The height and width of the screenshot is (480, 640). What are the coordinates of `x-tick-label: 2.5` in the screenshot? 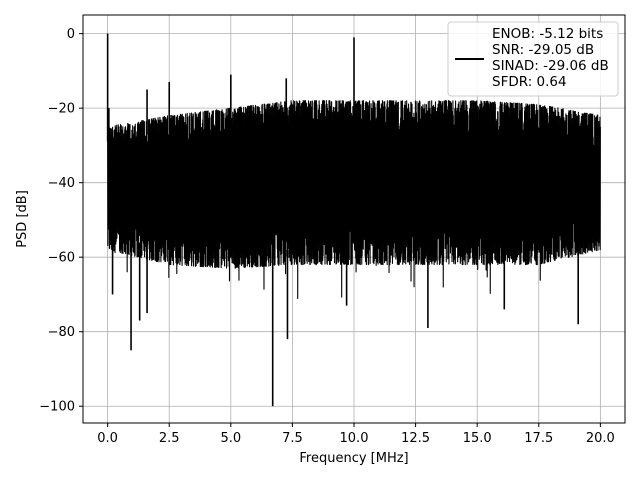 It's located at (169, 438).